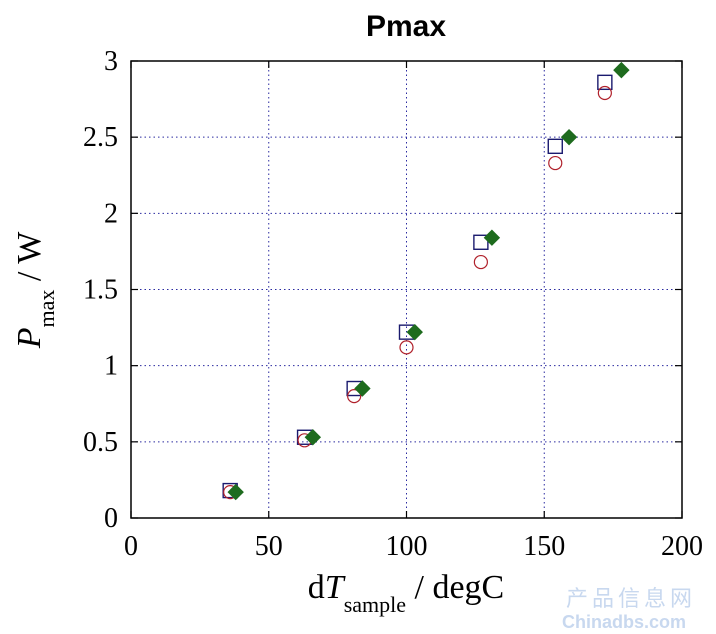 This screenshot has width=716, height=634. What do you see at coordinates (111, 61) in the screenshot?
I see `y-tick-label: 3` at bounding box center [111, 61].